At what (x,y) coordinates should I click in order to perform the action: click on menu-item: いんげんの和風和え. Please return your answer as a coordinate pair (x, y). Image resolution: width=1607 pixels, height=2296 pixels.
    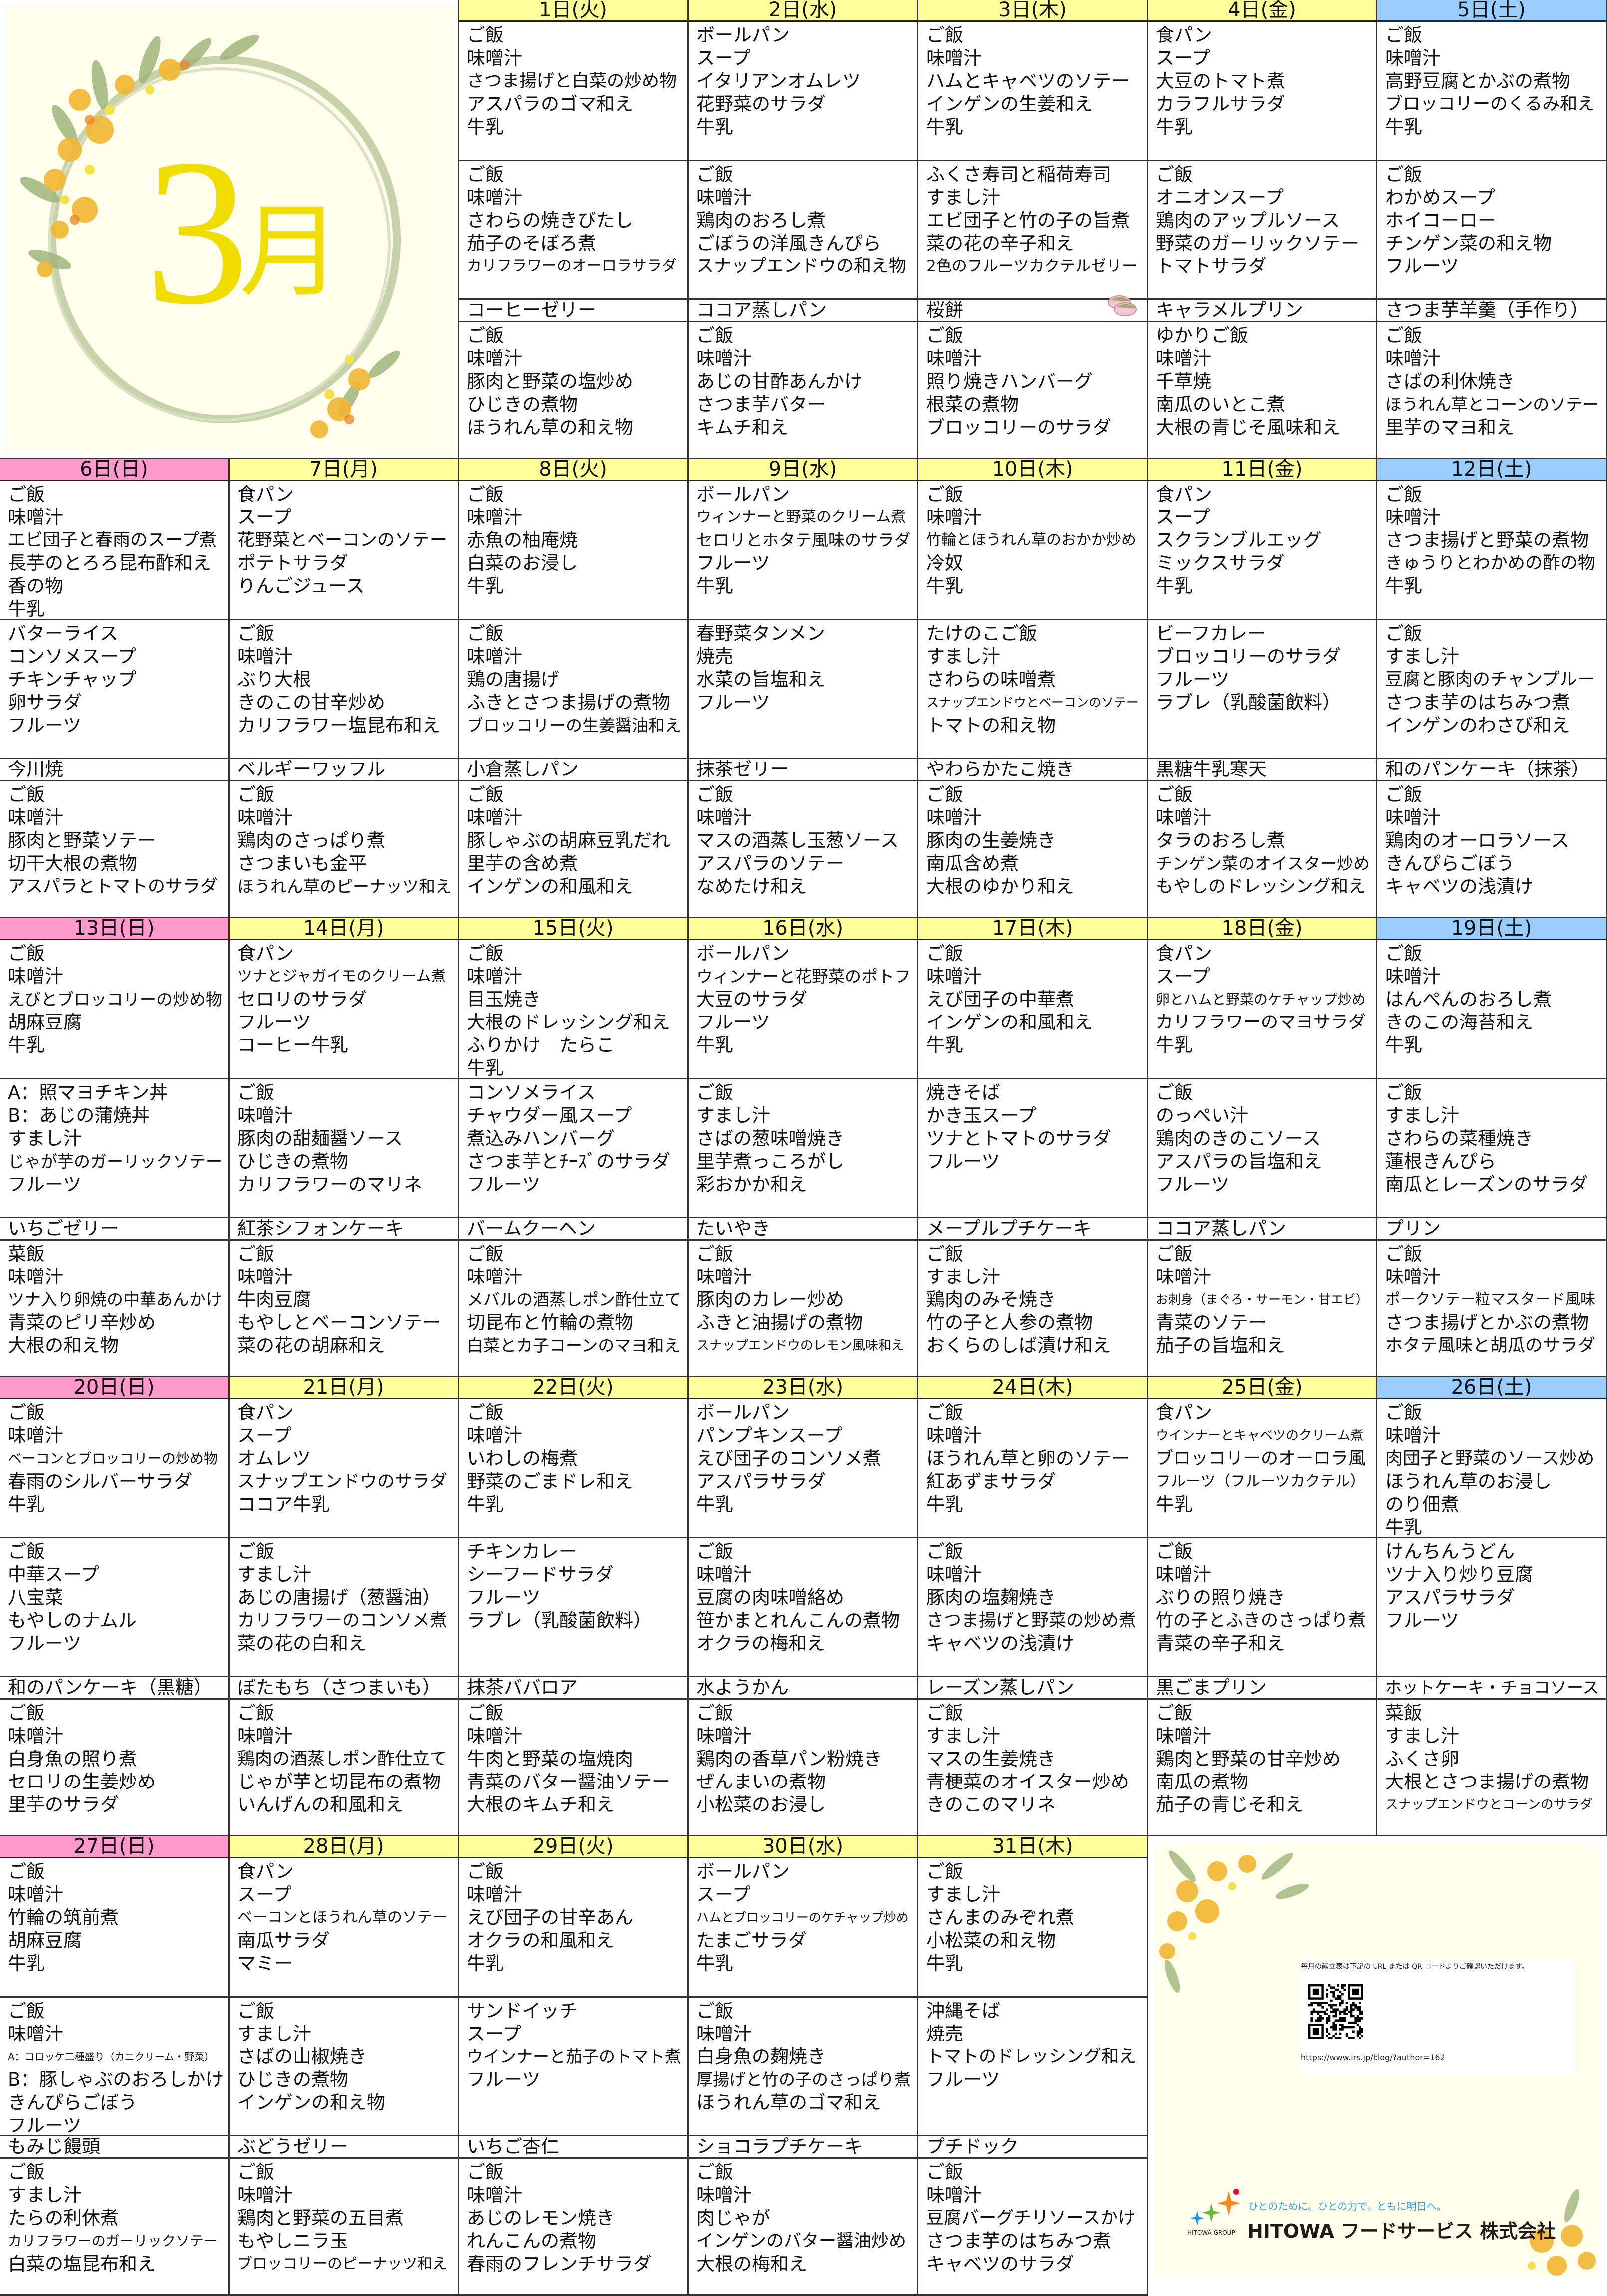
    Looking at the image, I should click on (321, 1804).